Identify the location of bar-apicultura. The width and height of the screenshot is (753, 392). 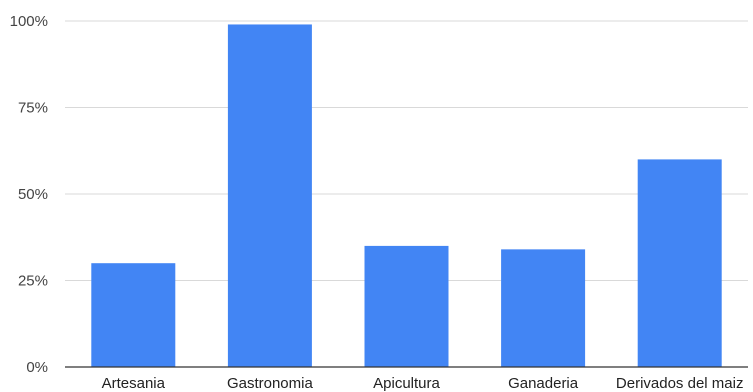
(406, 306).